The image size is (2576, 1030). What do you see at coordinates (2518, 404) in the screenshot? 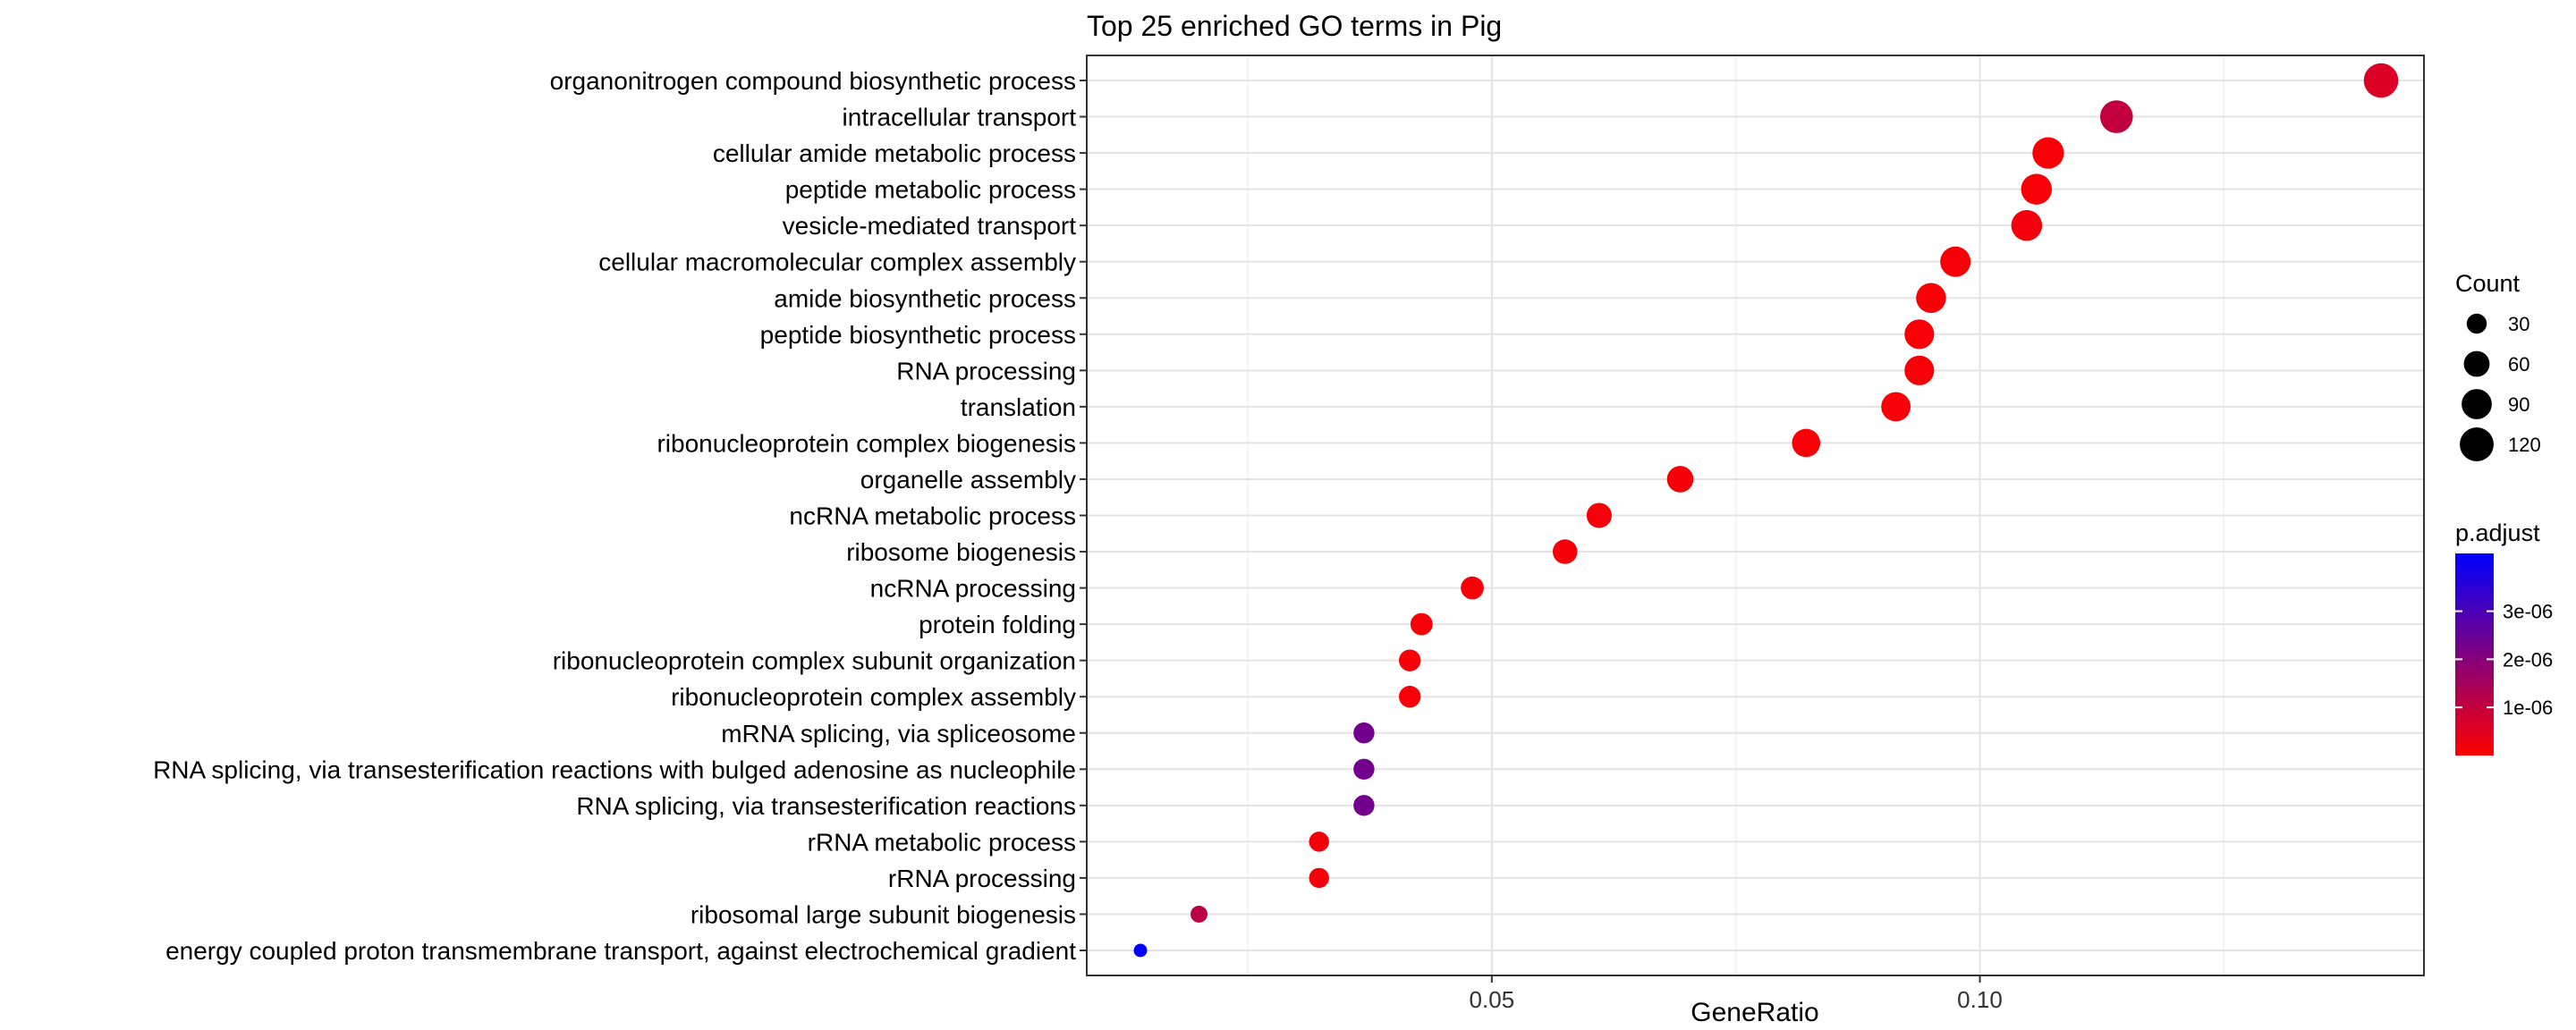
I see `size-legend-label: 90` at bounding box center [2518, 404].